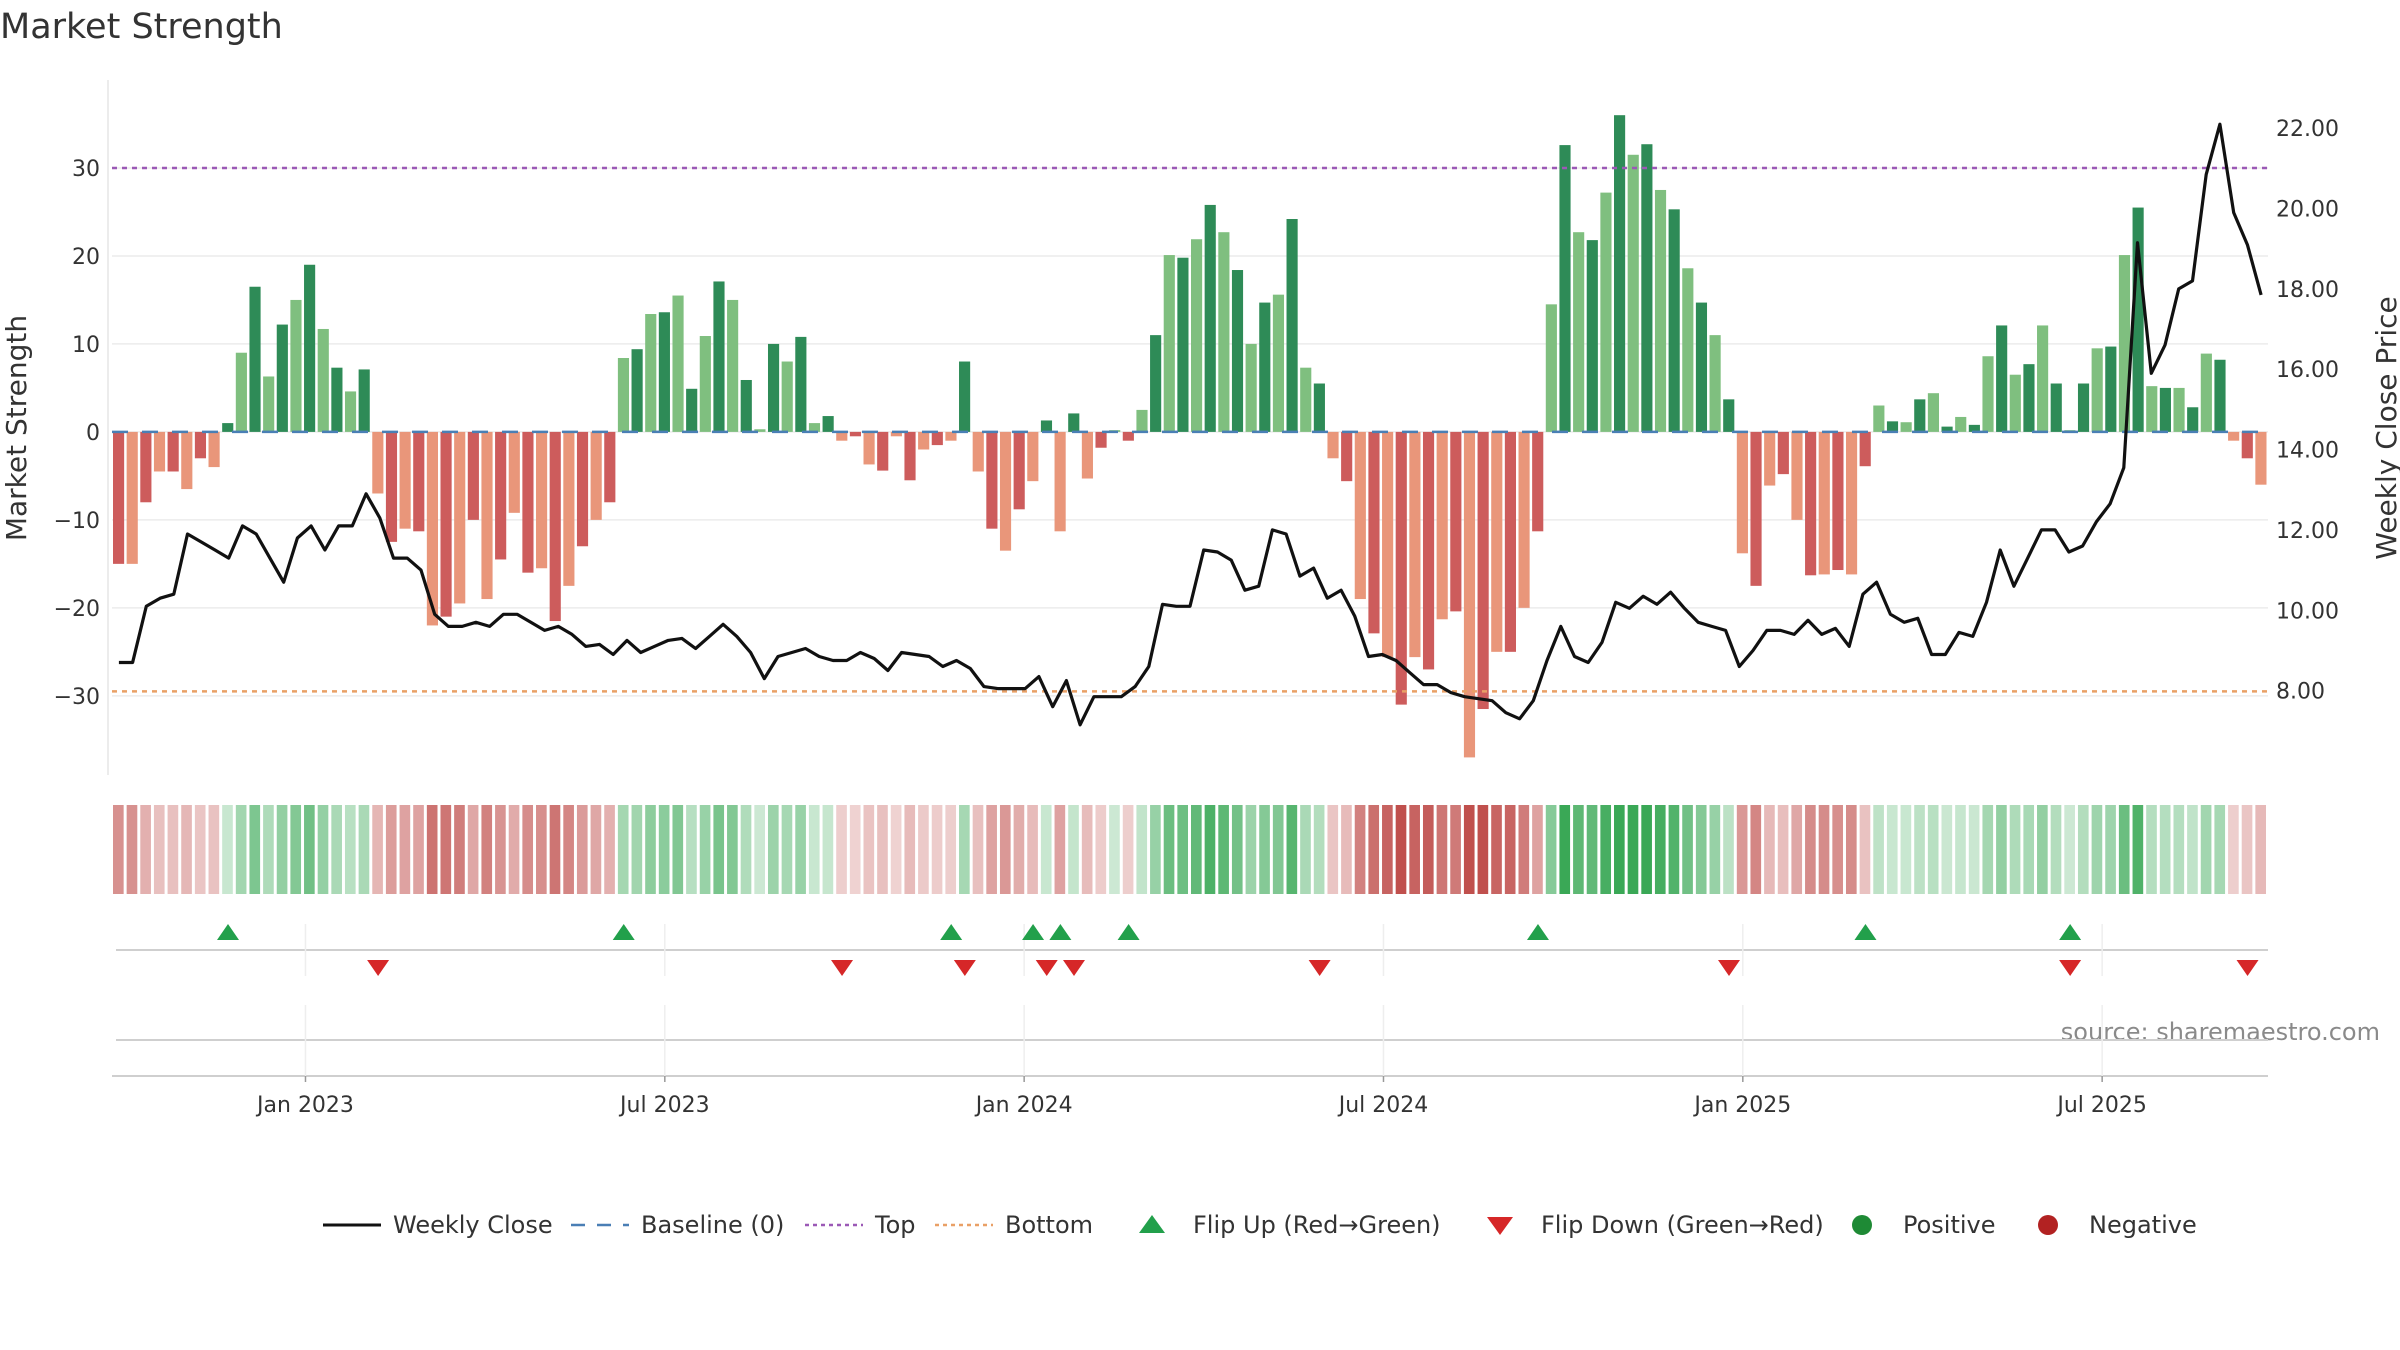 This screenshot has height=1350, width=2400. What do you see at coordinates (2307, 129) in the screenshot?
I see `right-tick-label: 22.00` at bounding box center [2307, 129].